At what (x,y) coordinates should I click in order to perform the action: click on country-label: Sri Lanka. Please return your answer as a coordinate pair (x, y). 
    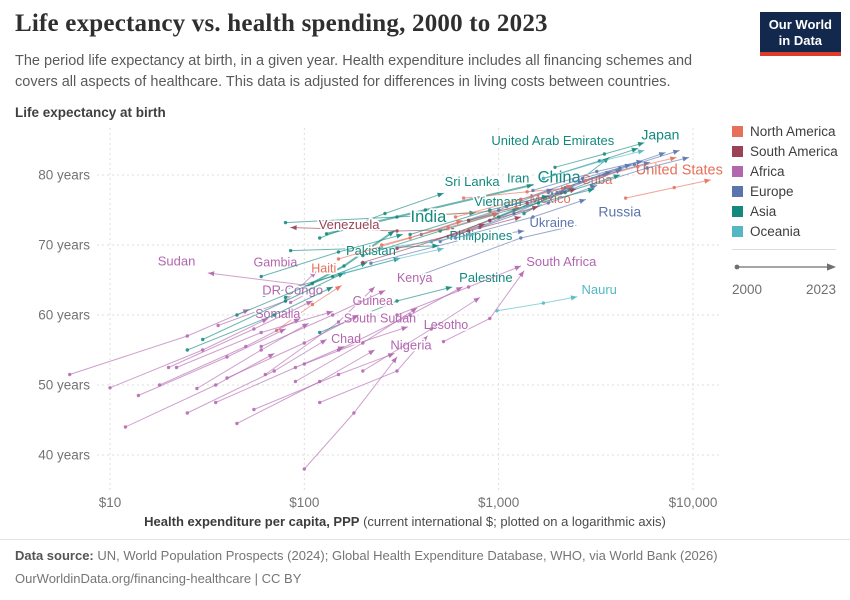
    Looking at the image, I should click on (472, 181).